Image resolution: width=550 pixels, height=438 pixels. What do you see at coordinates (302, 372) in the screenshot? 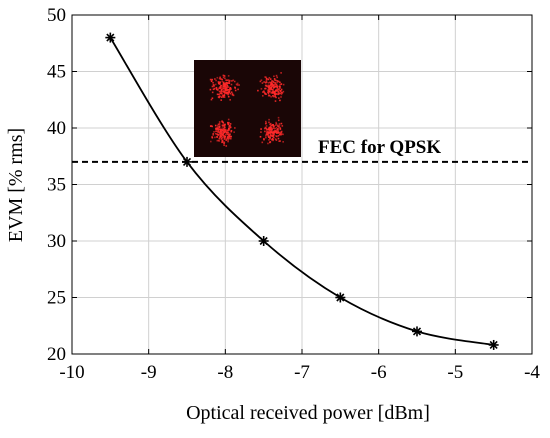
I see `x-tick-label: -7` at bounding box center [302, 372].